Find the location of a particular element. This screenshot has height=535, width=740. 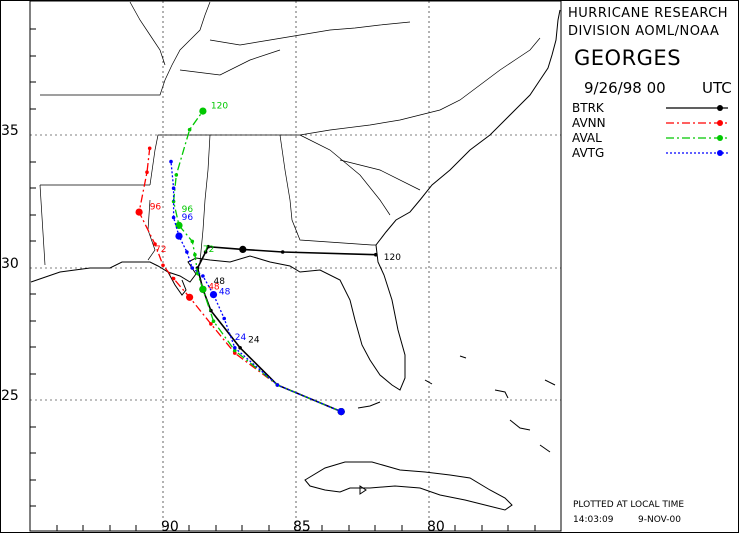

org-line-1: HURRICANE RESEARCH is located at coordinates (648, 13).